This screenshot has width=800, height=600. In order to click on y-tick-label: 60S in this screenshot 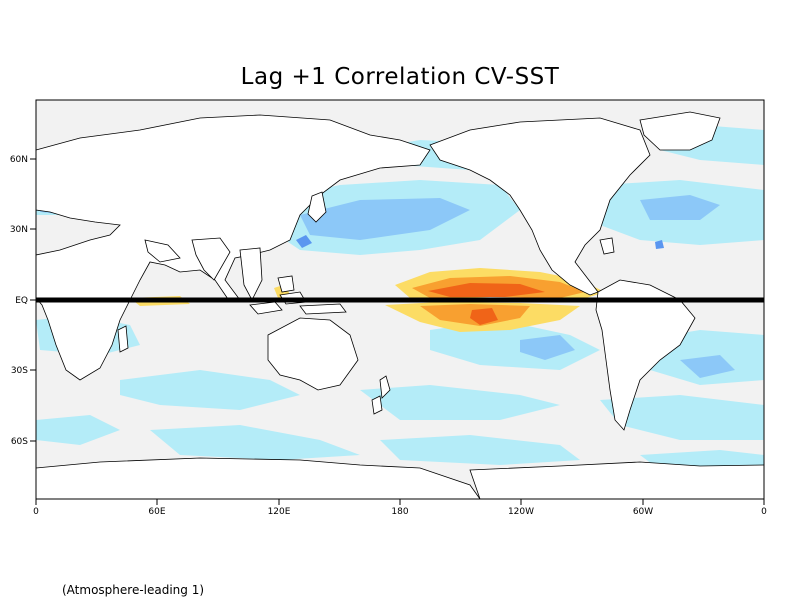, I will do `click(19, 442)`.